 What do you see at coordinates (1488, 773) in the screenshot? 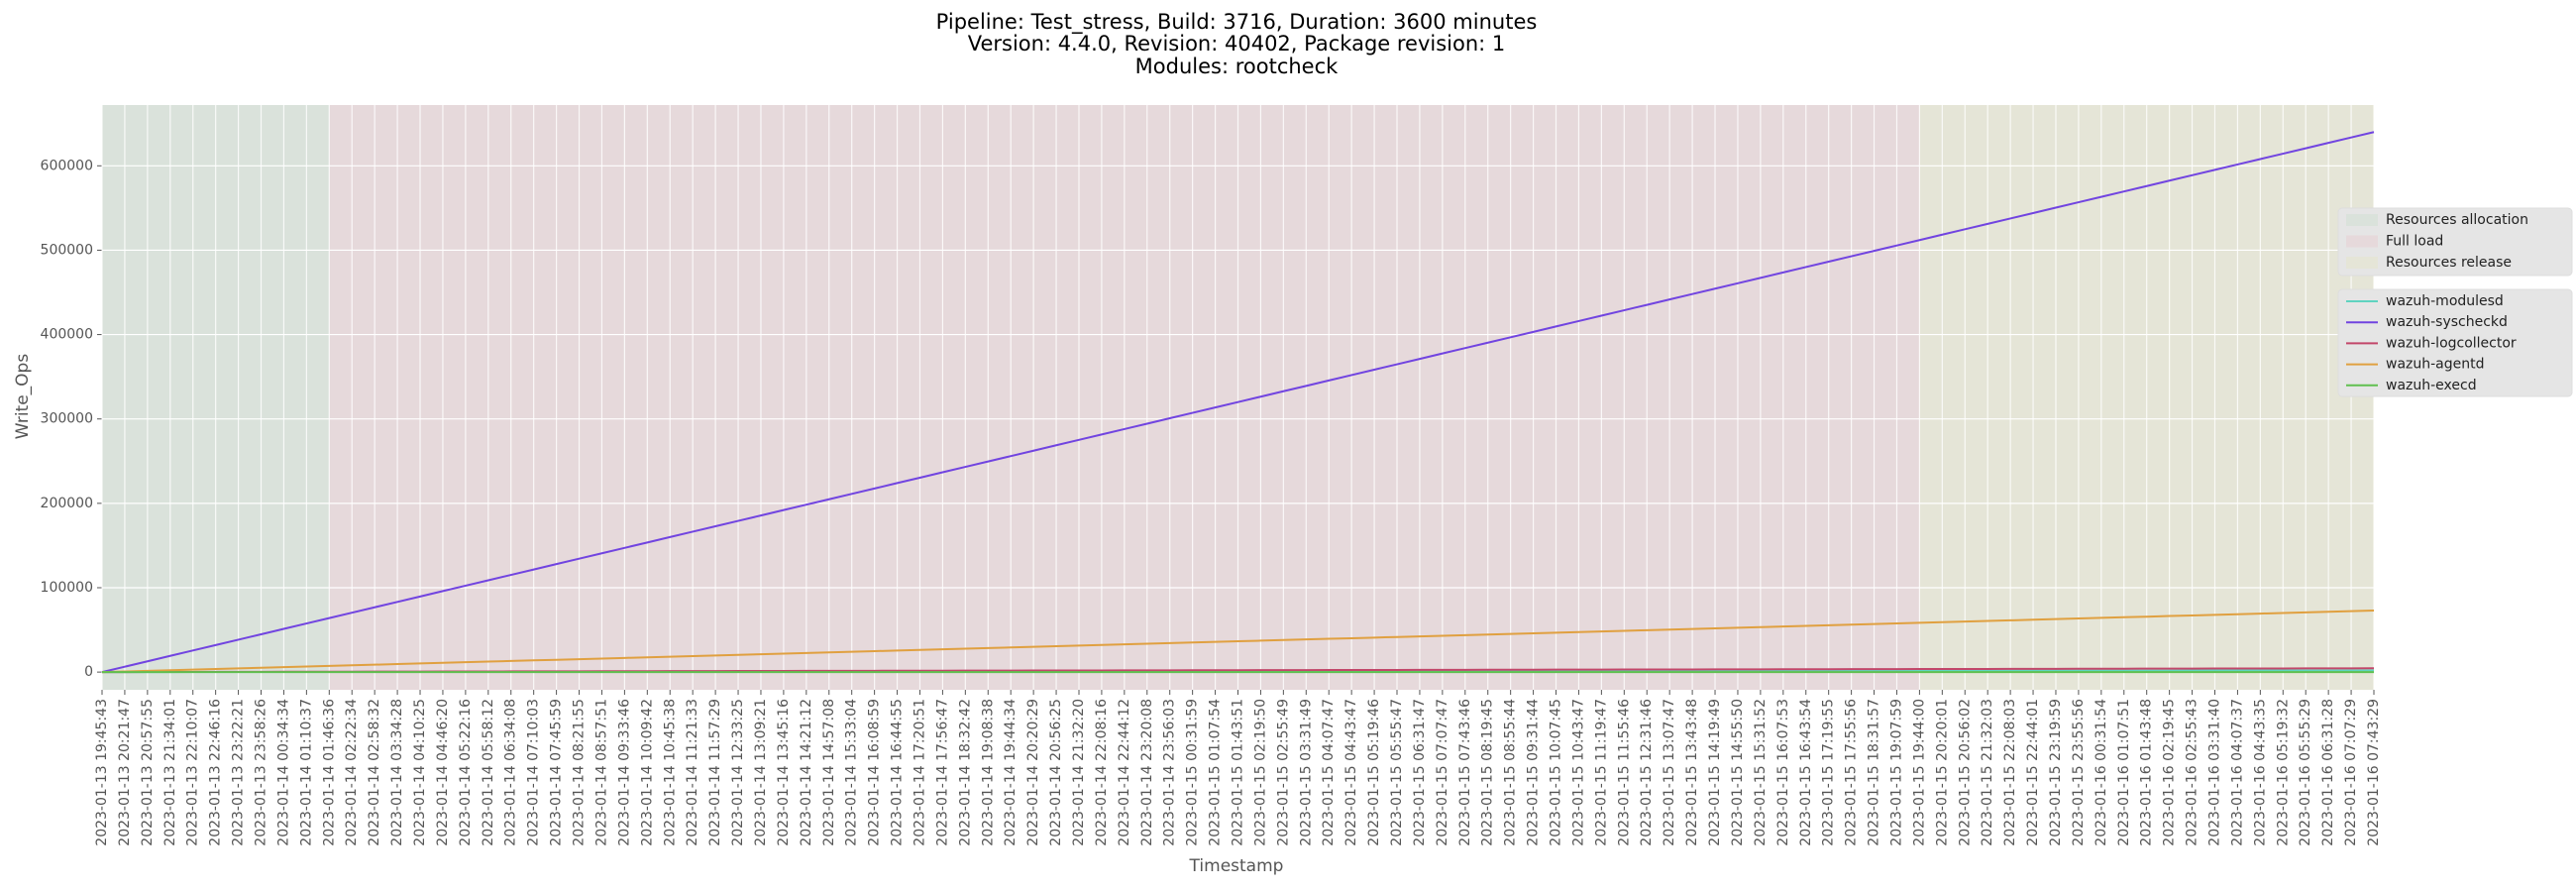
I see `x-tick-label: 2023-01-15 08:19:45` at bounding box center [1488, 773].